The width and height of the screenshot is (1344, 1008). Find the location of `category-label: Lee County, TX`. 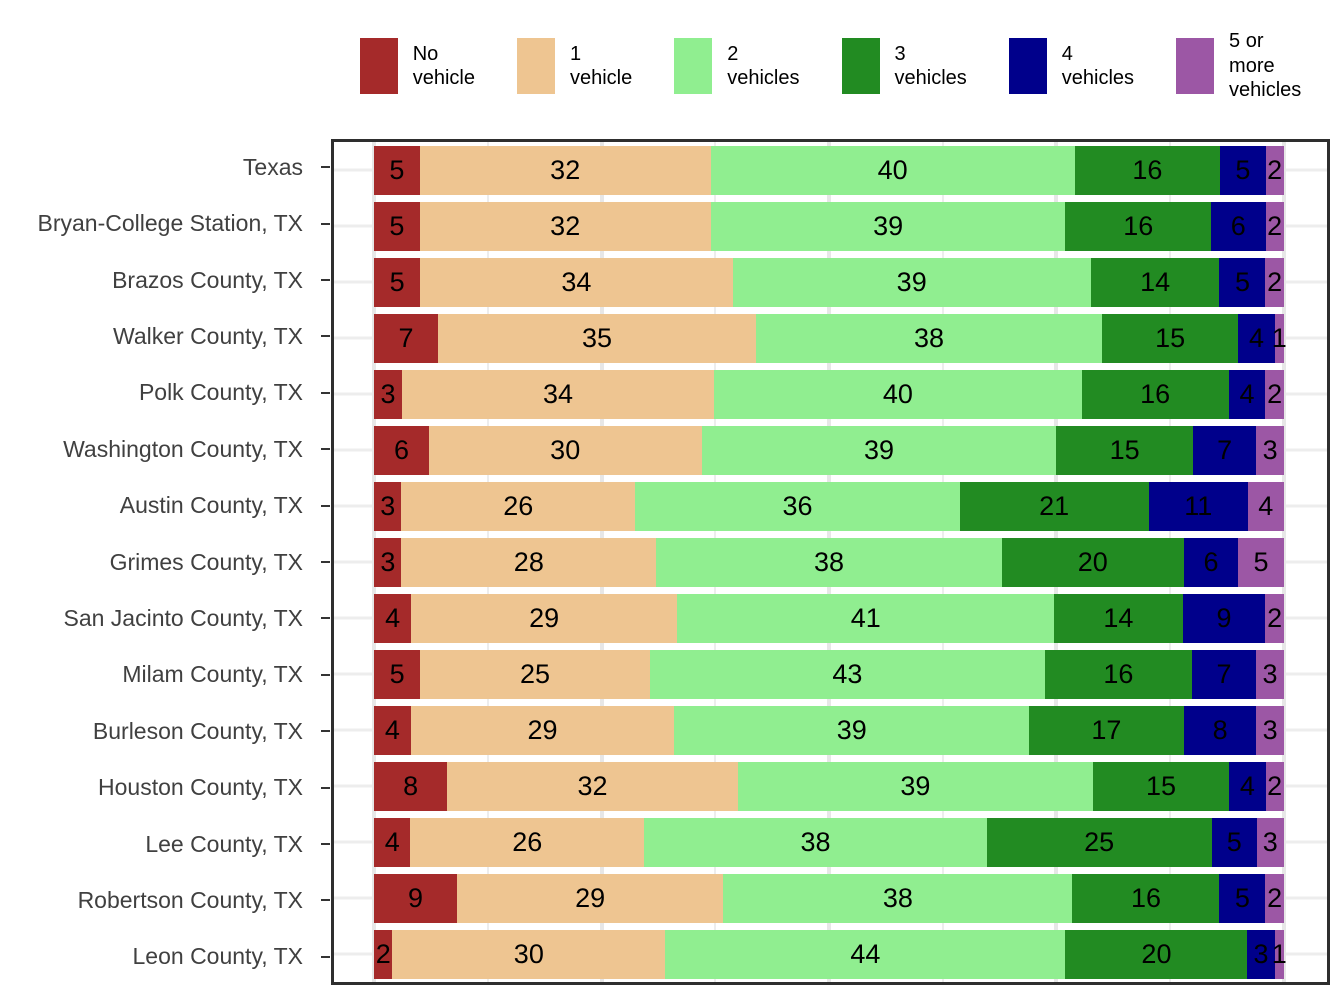

category-label: Lee County, TX is located at coordinates (224, 843).